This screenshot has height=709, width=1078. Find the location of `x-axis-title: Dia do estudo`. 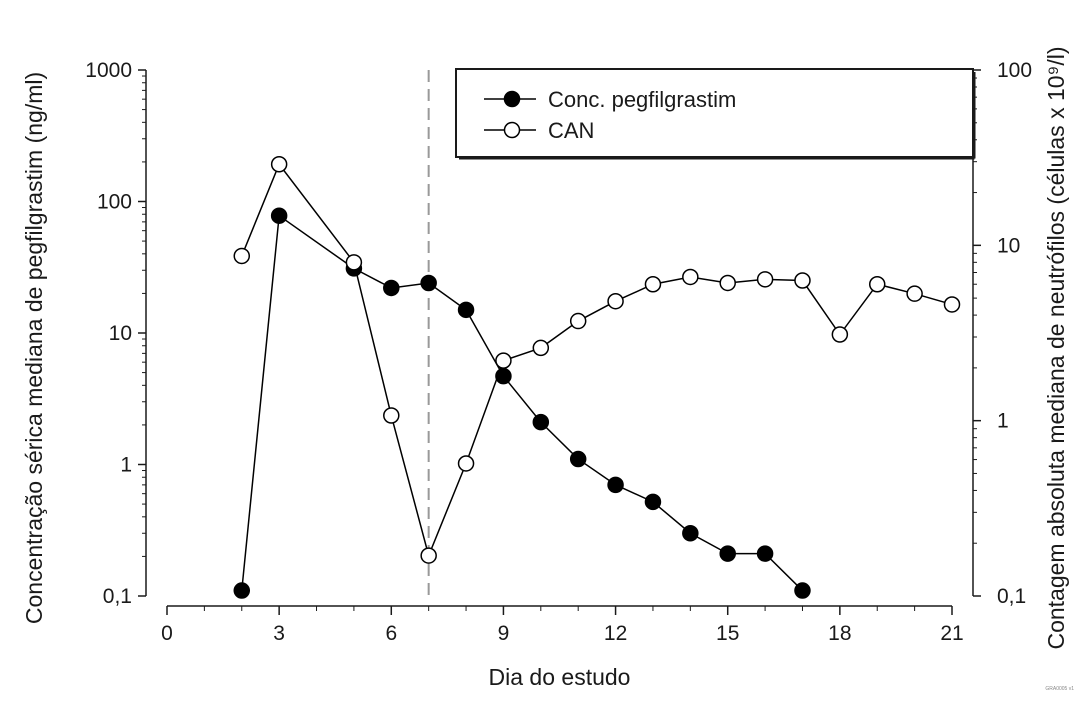

x-axis-title: Dia do estudo is located at coordinates (560, 677).